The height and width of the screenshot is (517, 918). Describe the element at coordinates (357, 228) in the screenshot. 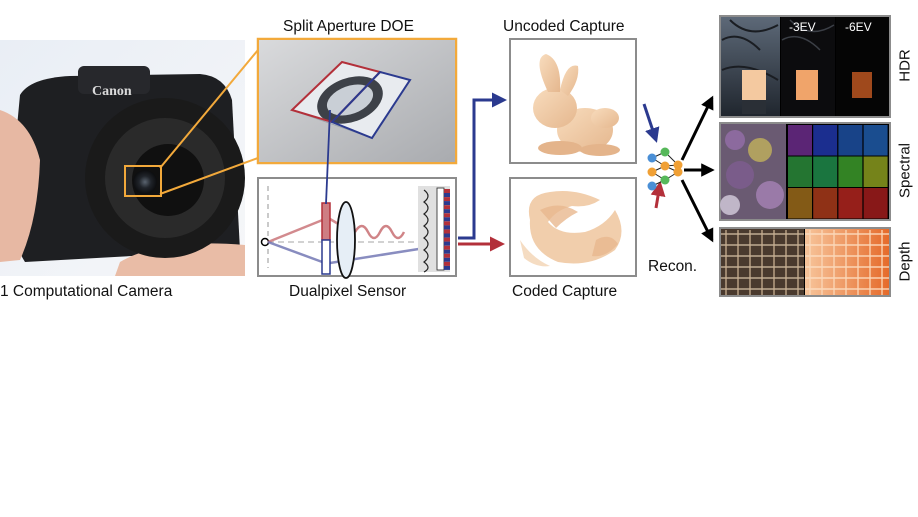

I see `sensor-panel` at that location.